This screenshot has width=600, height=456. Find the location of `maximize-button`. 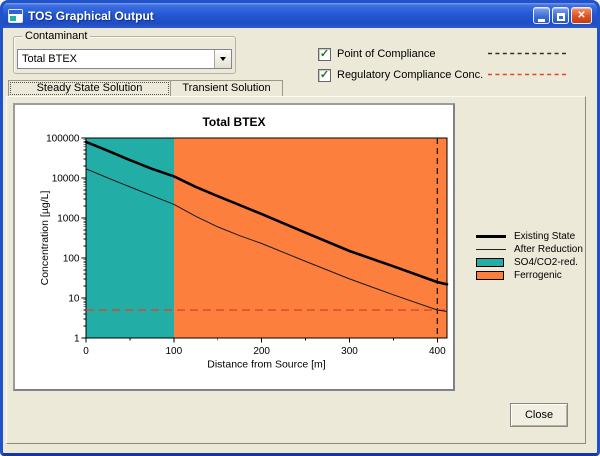

maximize-button is located at coordinates (560, 15).